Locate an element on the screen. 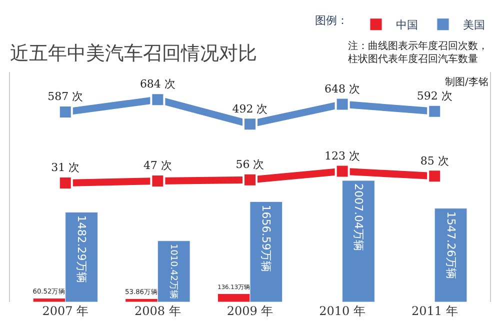 The image size is (500, 330). x-tick-label: 2007 年 is located at coordinates (65, 311).